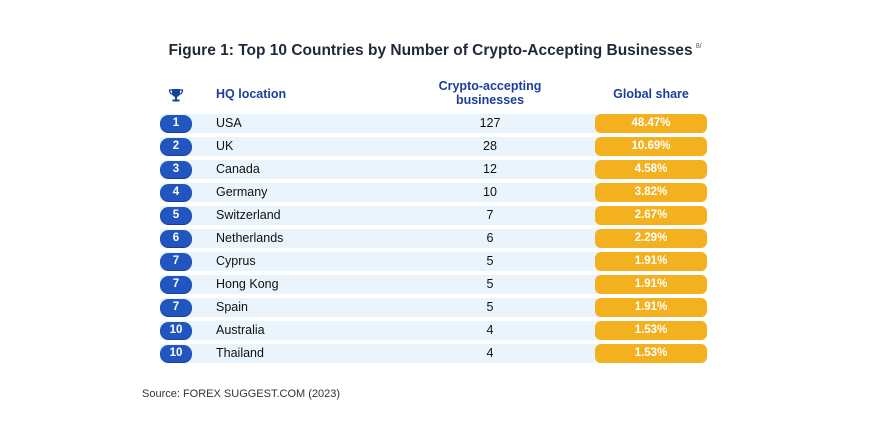 The height and width of the screenshot is (429, 870). Describe the element at coordinates (490, 238) in the screenshot. I see `businesses-count-cell: 6` at that location.